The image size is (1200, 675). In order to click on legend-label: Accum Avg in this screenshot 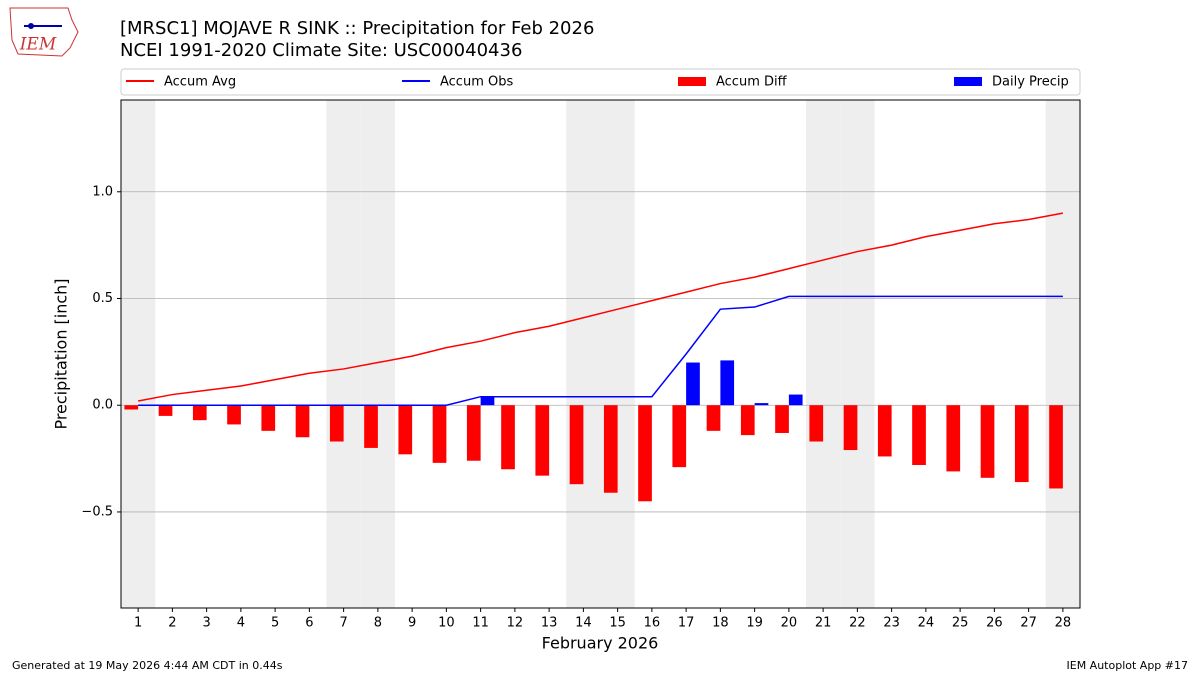, I will do `click(200, 82)`.